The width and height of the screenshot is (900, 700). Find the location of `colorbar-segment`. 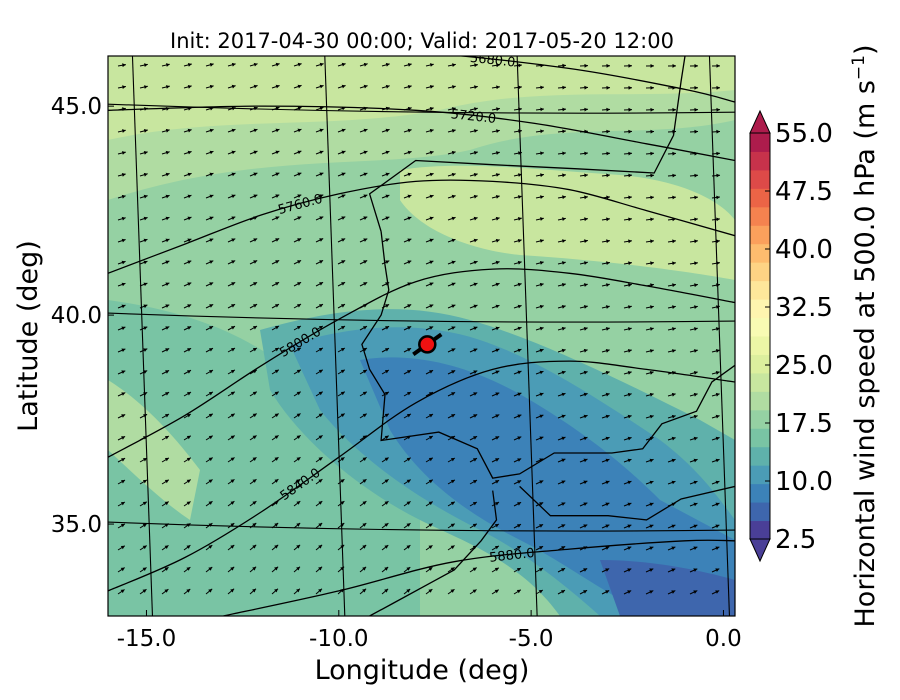

colorbar-segment is located at coordinates (760, 401).